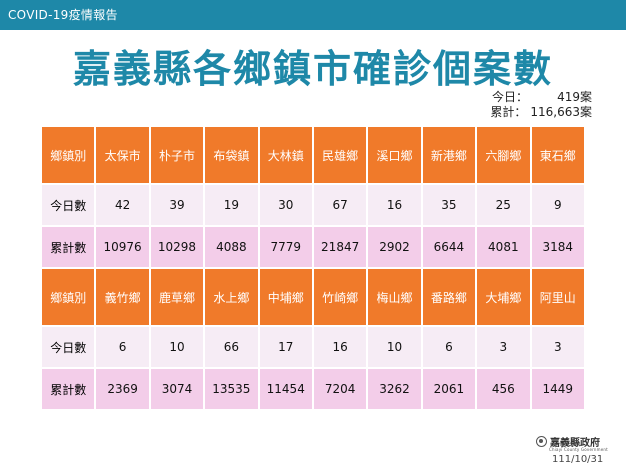 The width and height of the screenshot is (626, 470). I want to click on town-header-row: 鄉鎮別 太保市 朴子市 布袋鎮 大林鎮 民雄鄉 溪口鄉 新港鄉 六腳鄉 東石鄉, so click(313, 155).